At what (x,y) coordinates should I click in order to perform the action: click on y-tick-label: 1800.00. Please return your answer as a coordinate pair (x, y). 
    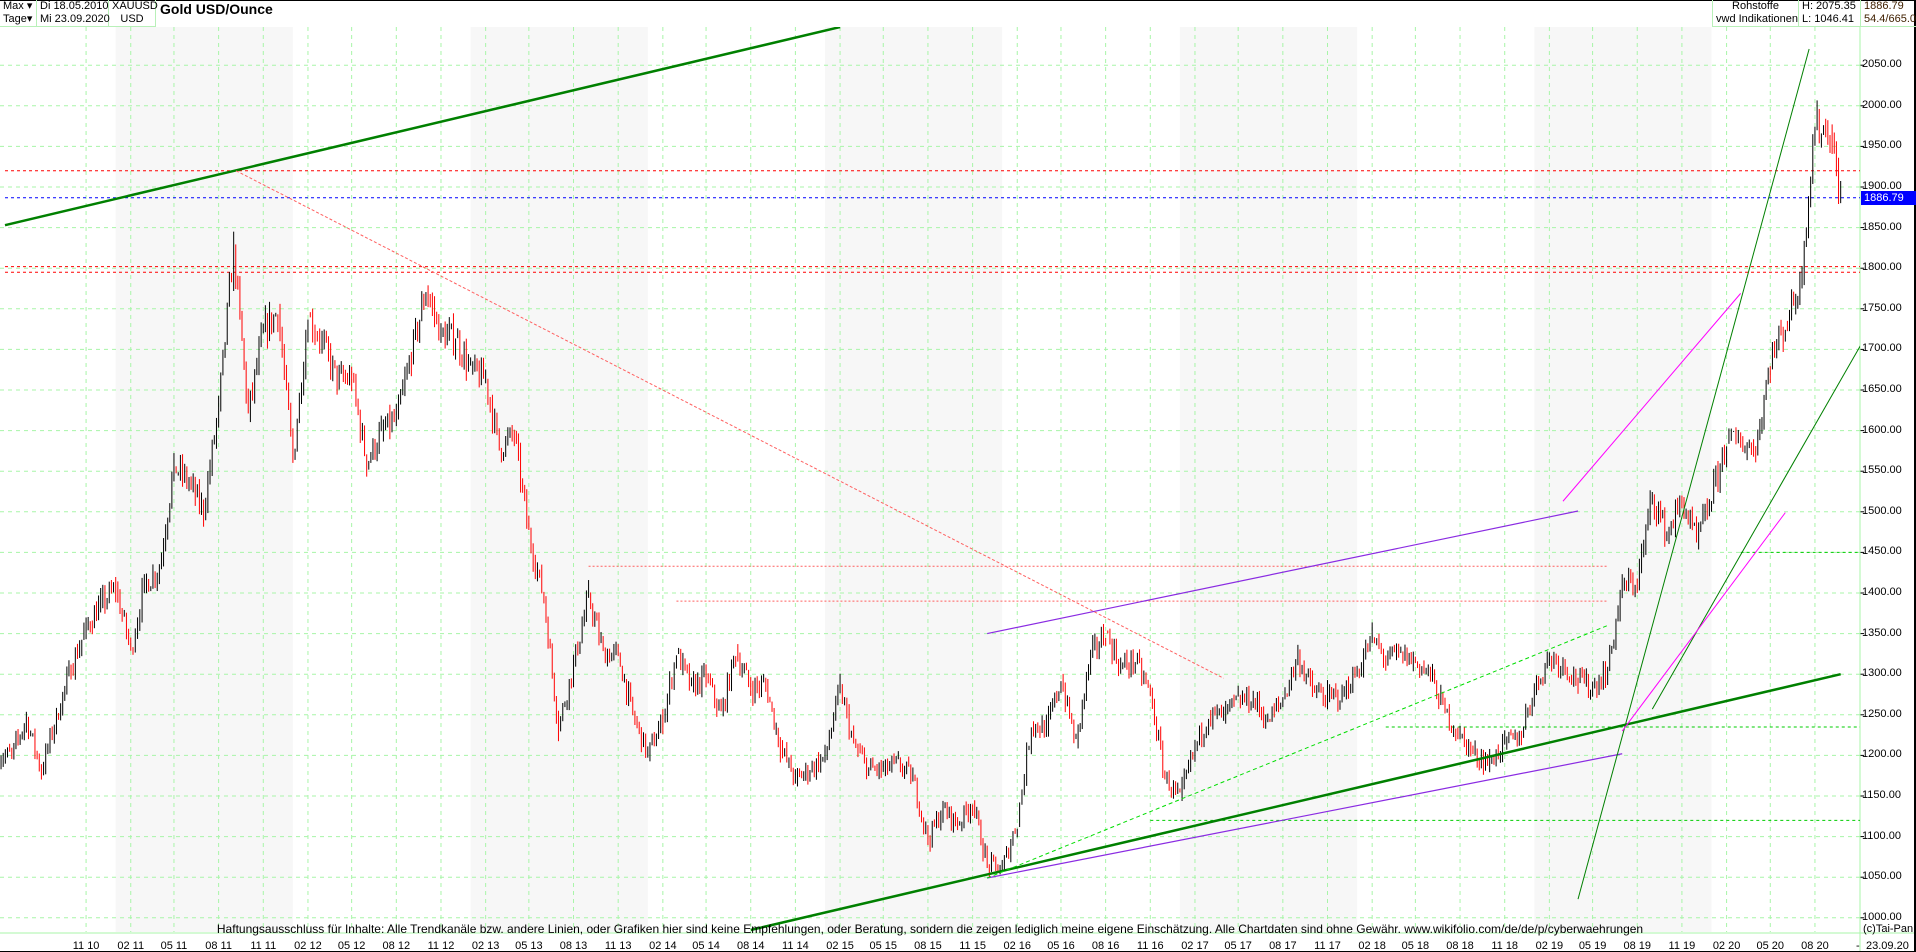
    Looking at the image, I should click on (1882, 267).